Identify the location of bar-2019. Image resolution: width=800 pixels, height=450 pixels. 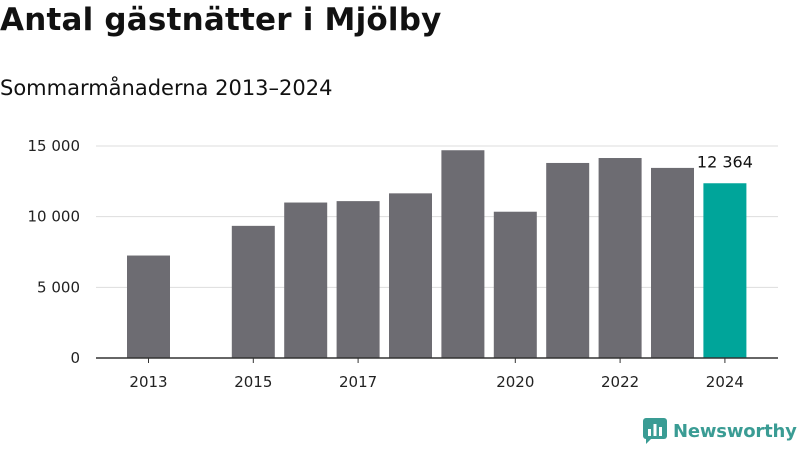
(463, 254).